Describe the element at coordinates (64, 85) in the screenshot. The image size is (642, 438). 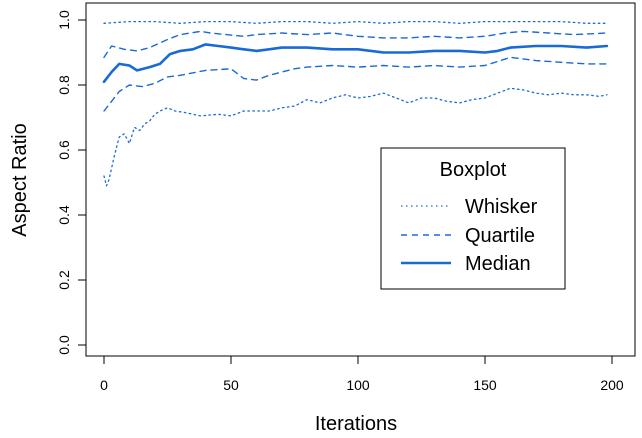
I see `y-tick-label: 0.8` at that location.